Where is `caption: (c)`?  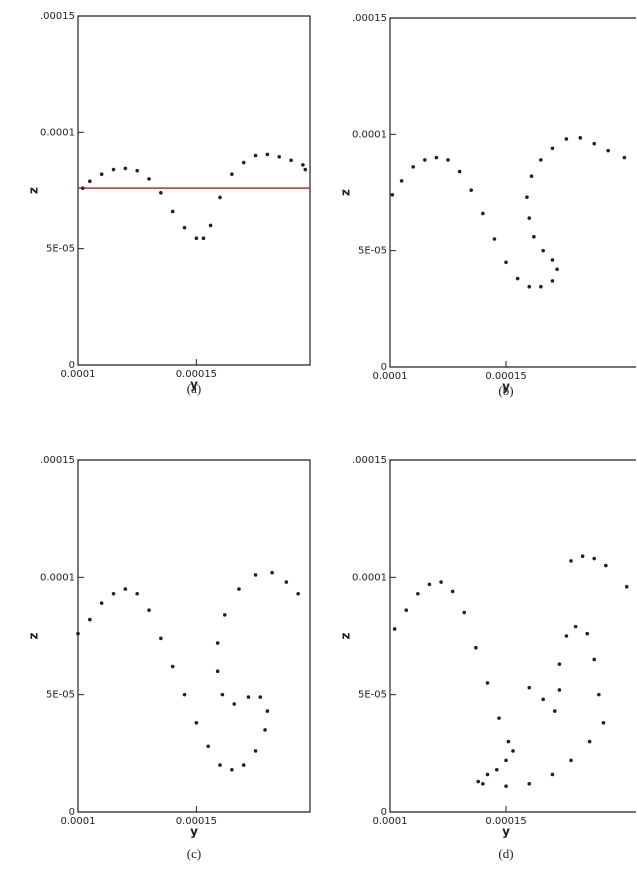
caption: (c) is located at coordinates (194, 853).